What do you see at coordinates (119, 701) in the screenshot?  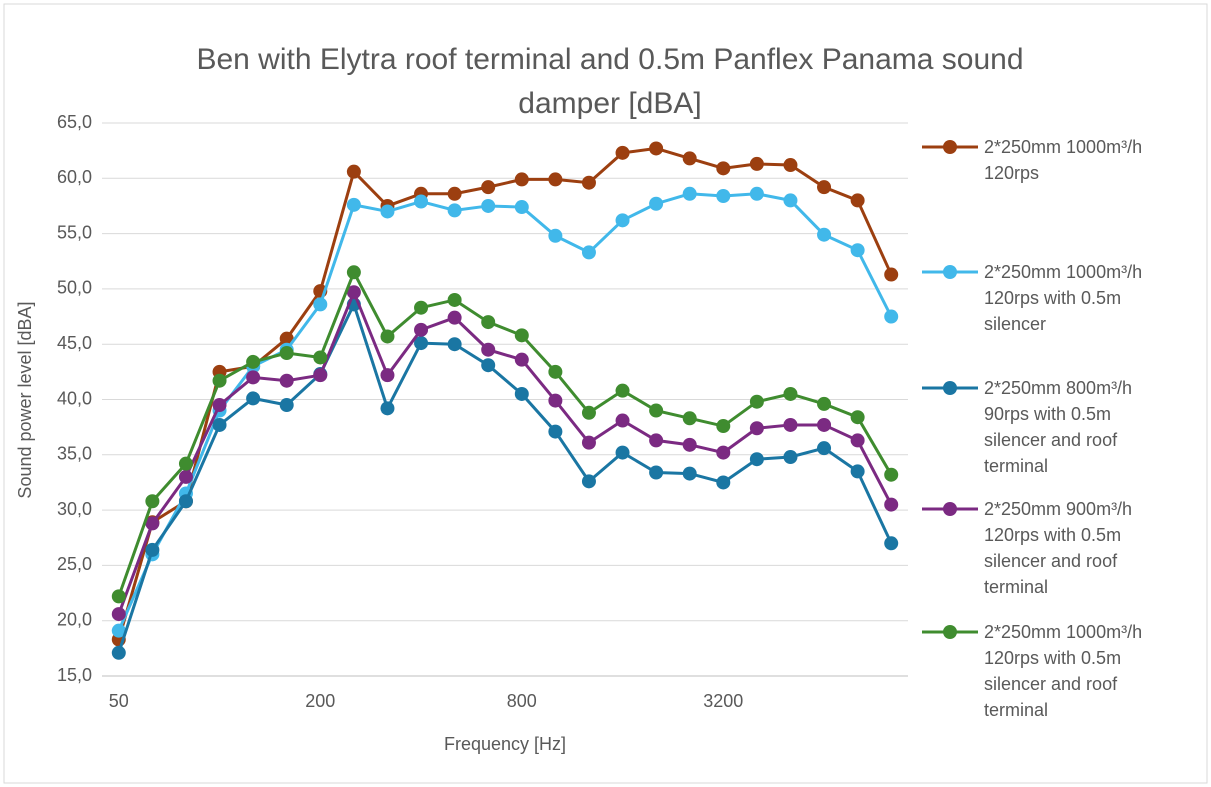 I see `x-tick-label: 50` at bounding box center [119, 701].